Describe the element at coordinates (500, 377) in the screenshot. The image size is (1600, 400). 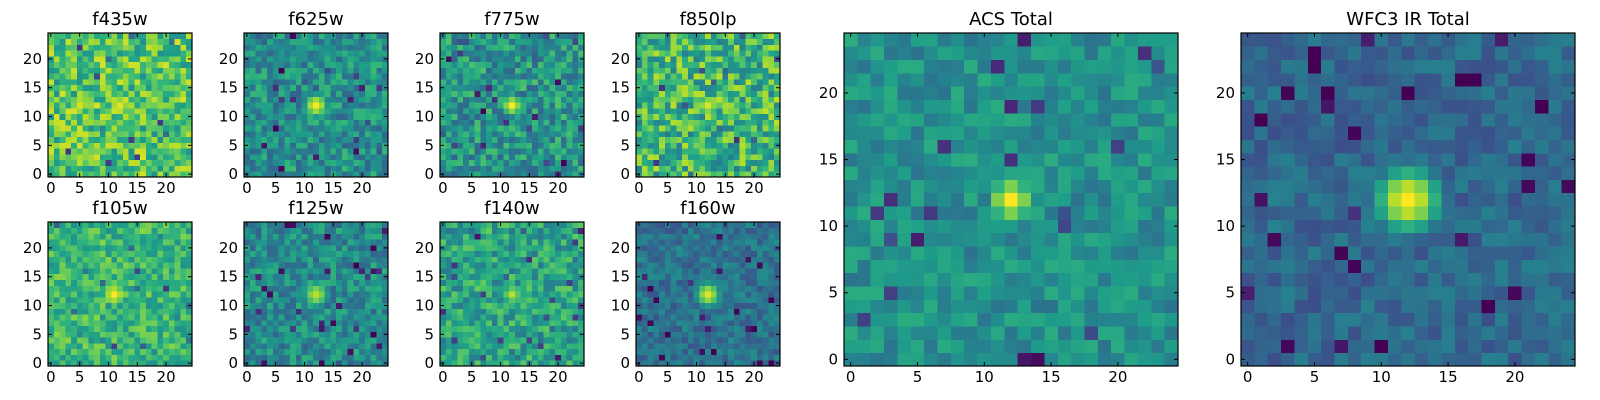
I see `x-tick-label: 10` at that location.